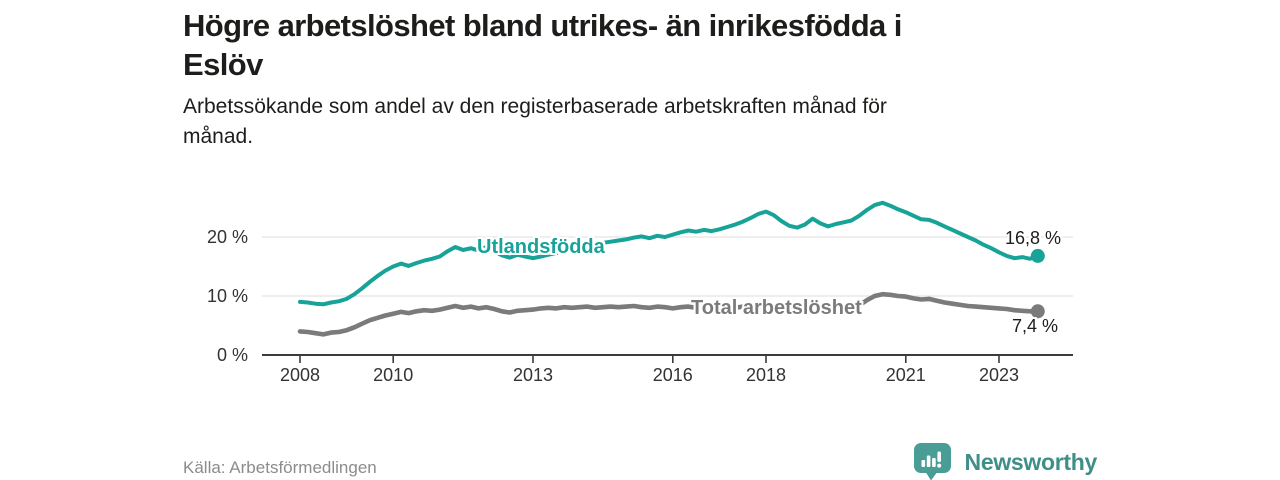  Describe the element at coordinates (1035, 326) in the screenshot. I see `end-value-label-total: 7,4 %` at that location.